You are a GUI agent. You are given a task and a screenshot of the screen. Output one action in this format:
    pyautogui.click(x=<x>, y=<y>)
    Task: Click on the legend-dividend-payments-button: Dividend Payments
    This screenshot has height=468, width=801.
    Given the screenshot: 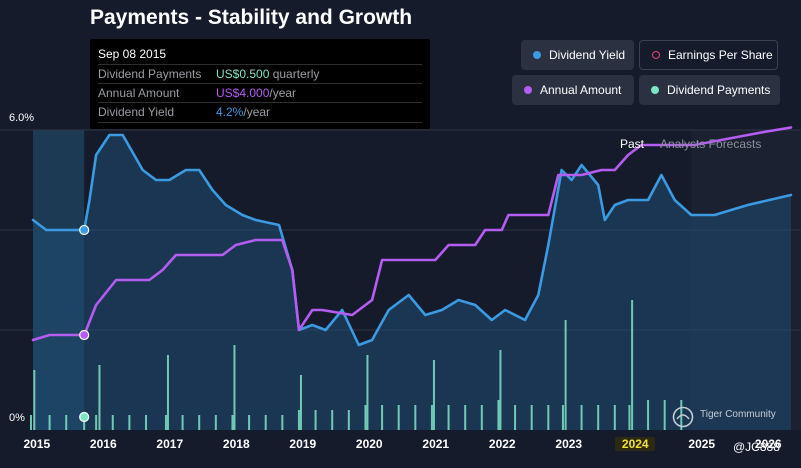 What is the action you would take?
    pyautogui.click(x=709, y=90)
    